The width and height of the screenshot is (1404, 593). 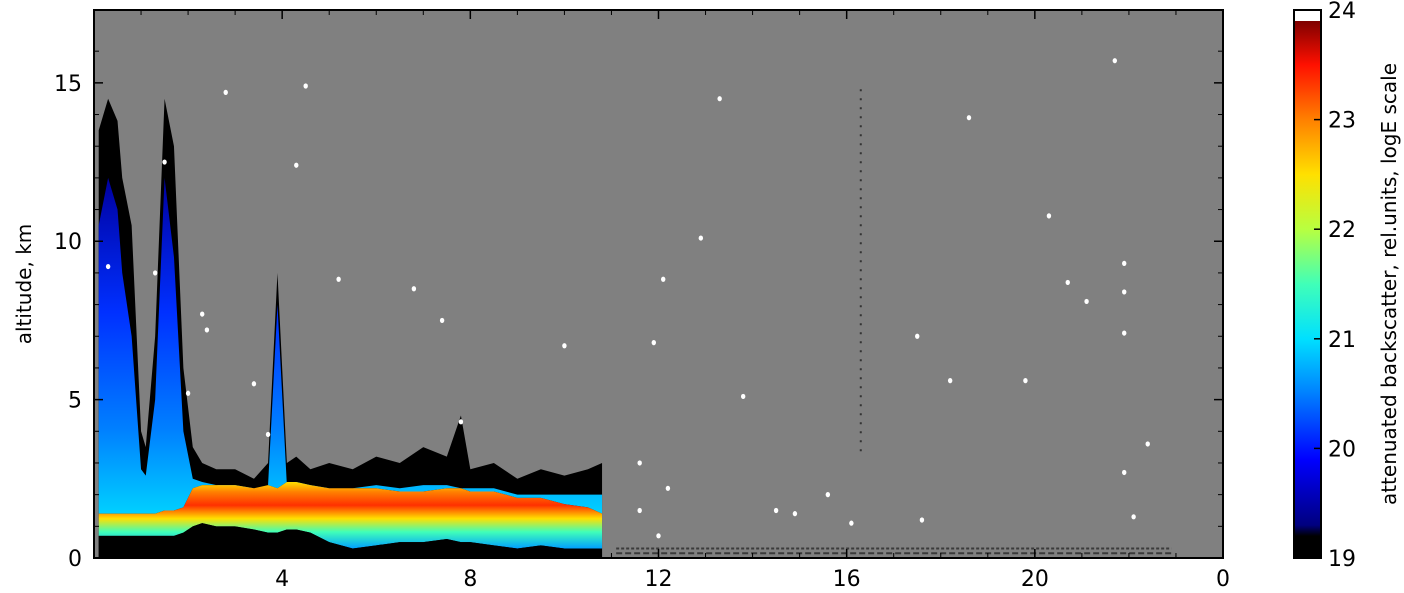 I want to click on colorbar-tick-label: 19, so click(x=1342, y=559).